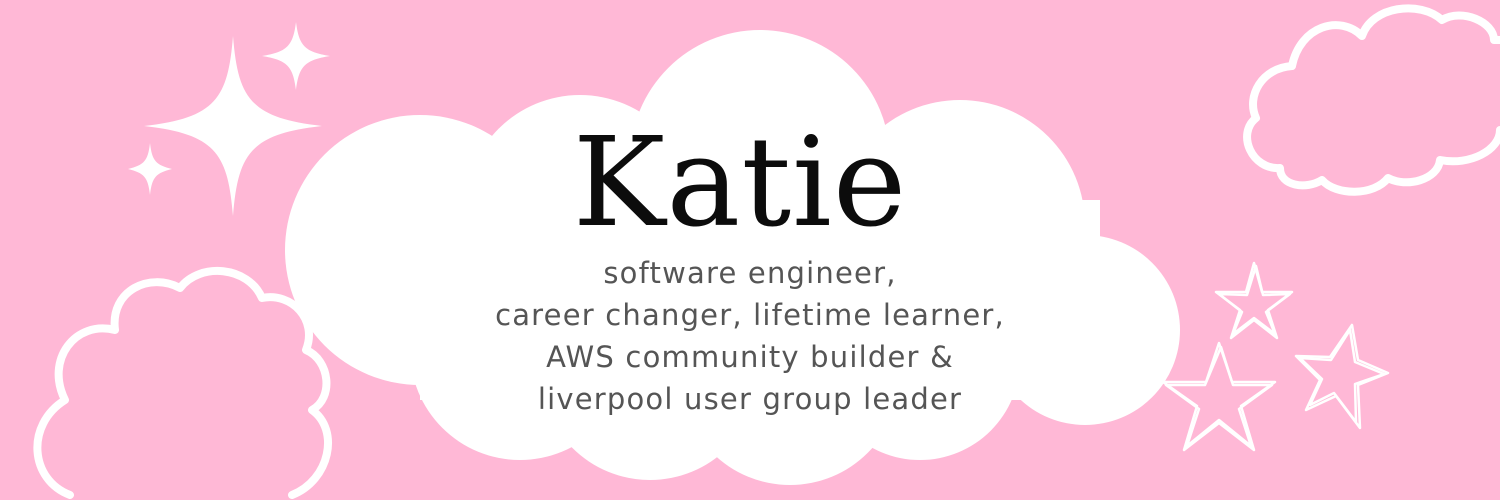  I want to click on tagline-line: liverpool user group leader, so click(750, 399).